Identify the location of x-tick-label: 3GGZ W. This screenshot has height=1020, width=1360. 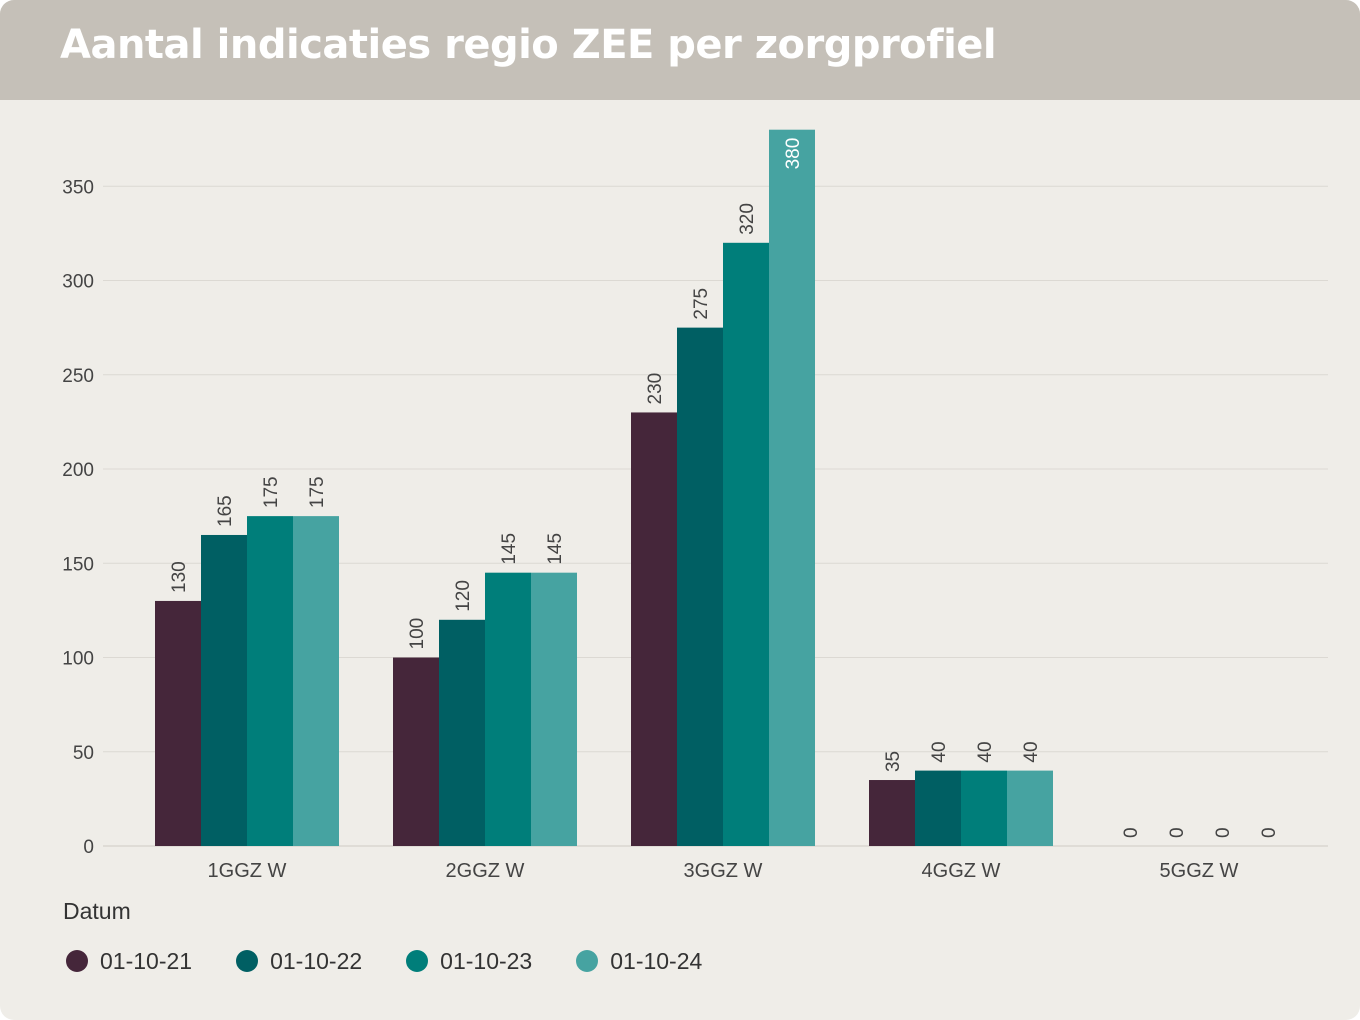
(723, 871).